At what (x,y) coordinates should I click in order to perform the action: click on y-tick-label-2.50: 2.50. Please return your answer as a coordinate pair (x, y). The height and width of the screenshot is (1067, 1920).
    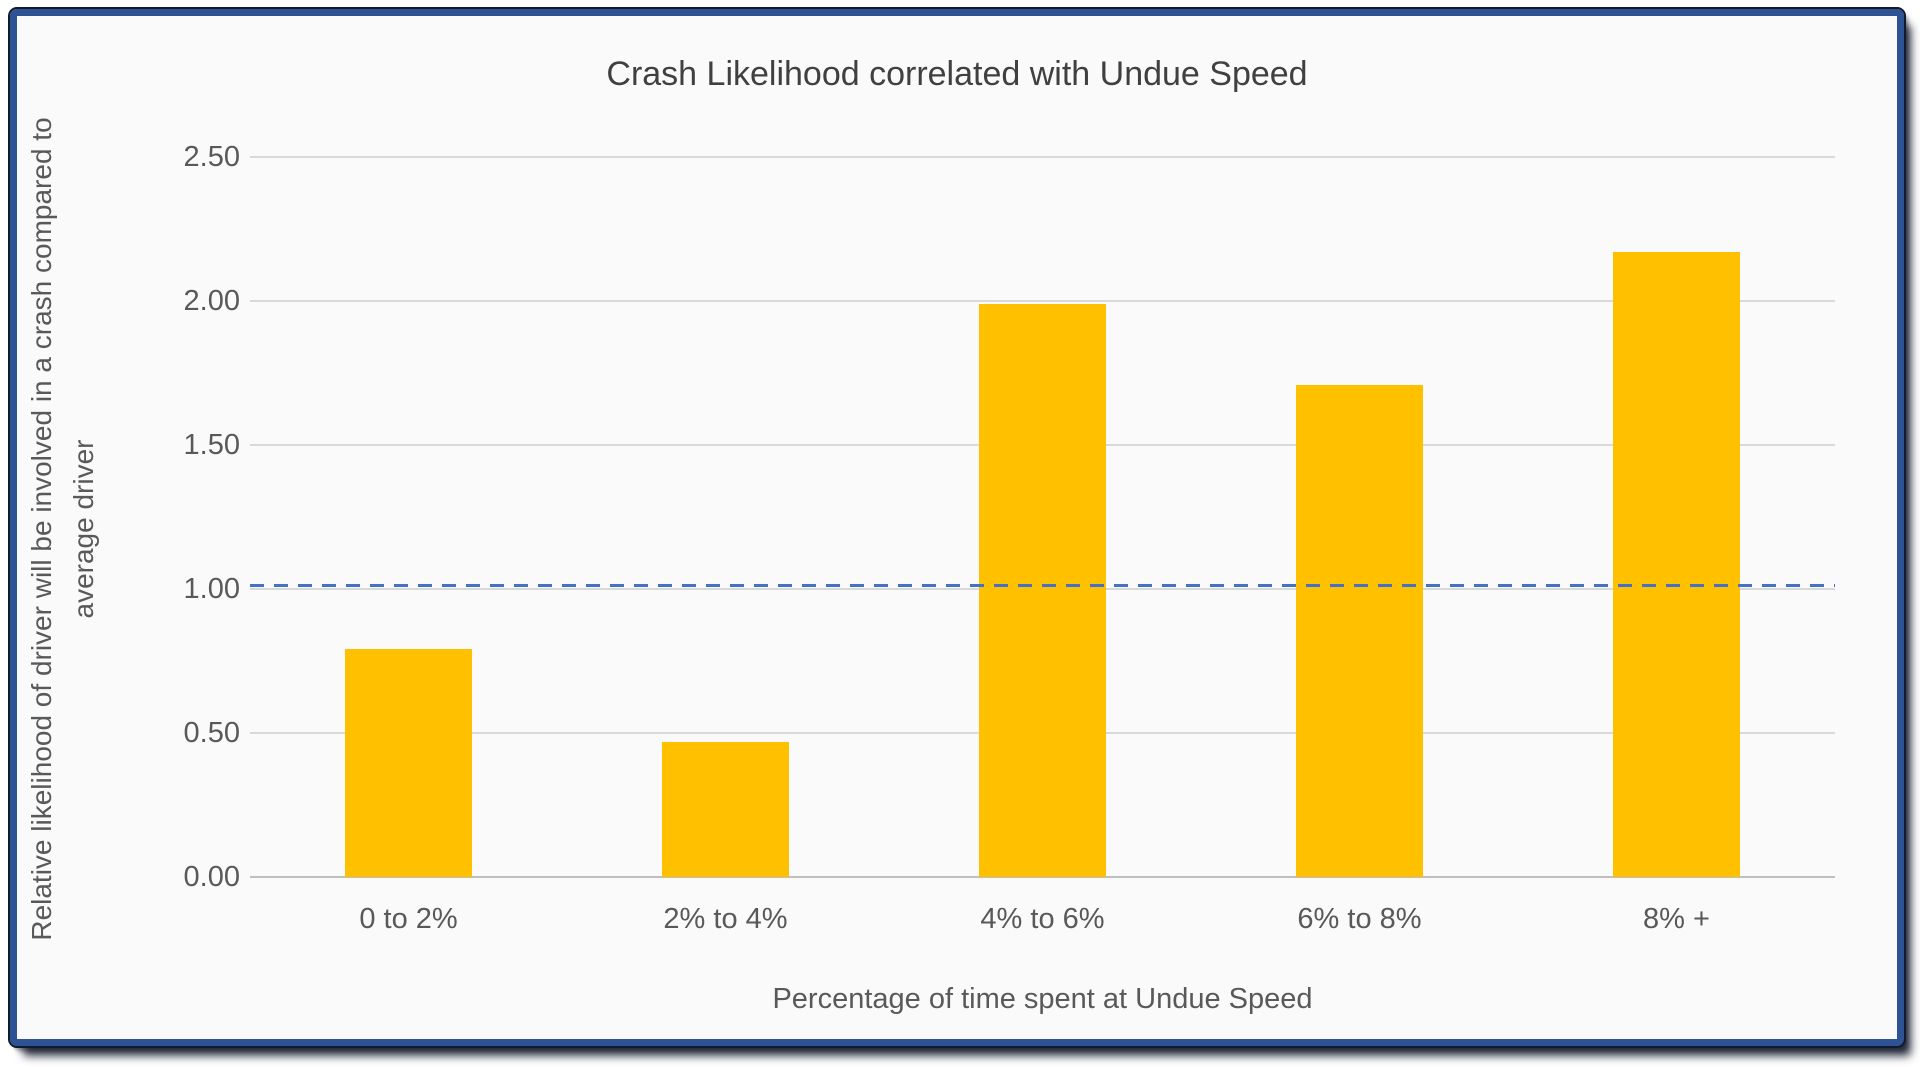
    Looking at the image, I should click on (211, 157).